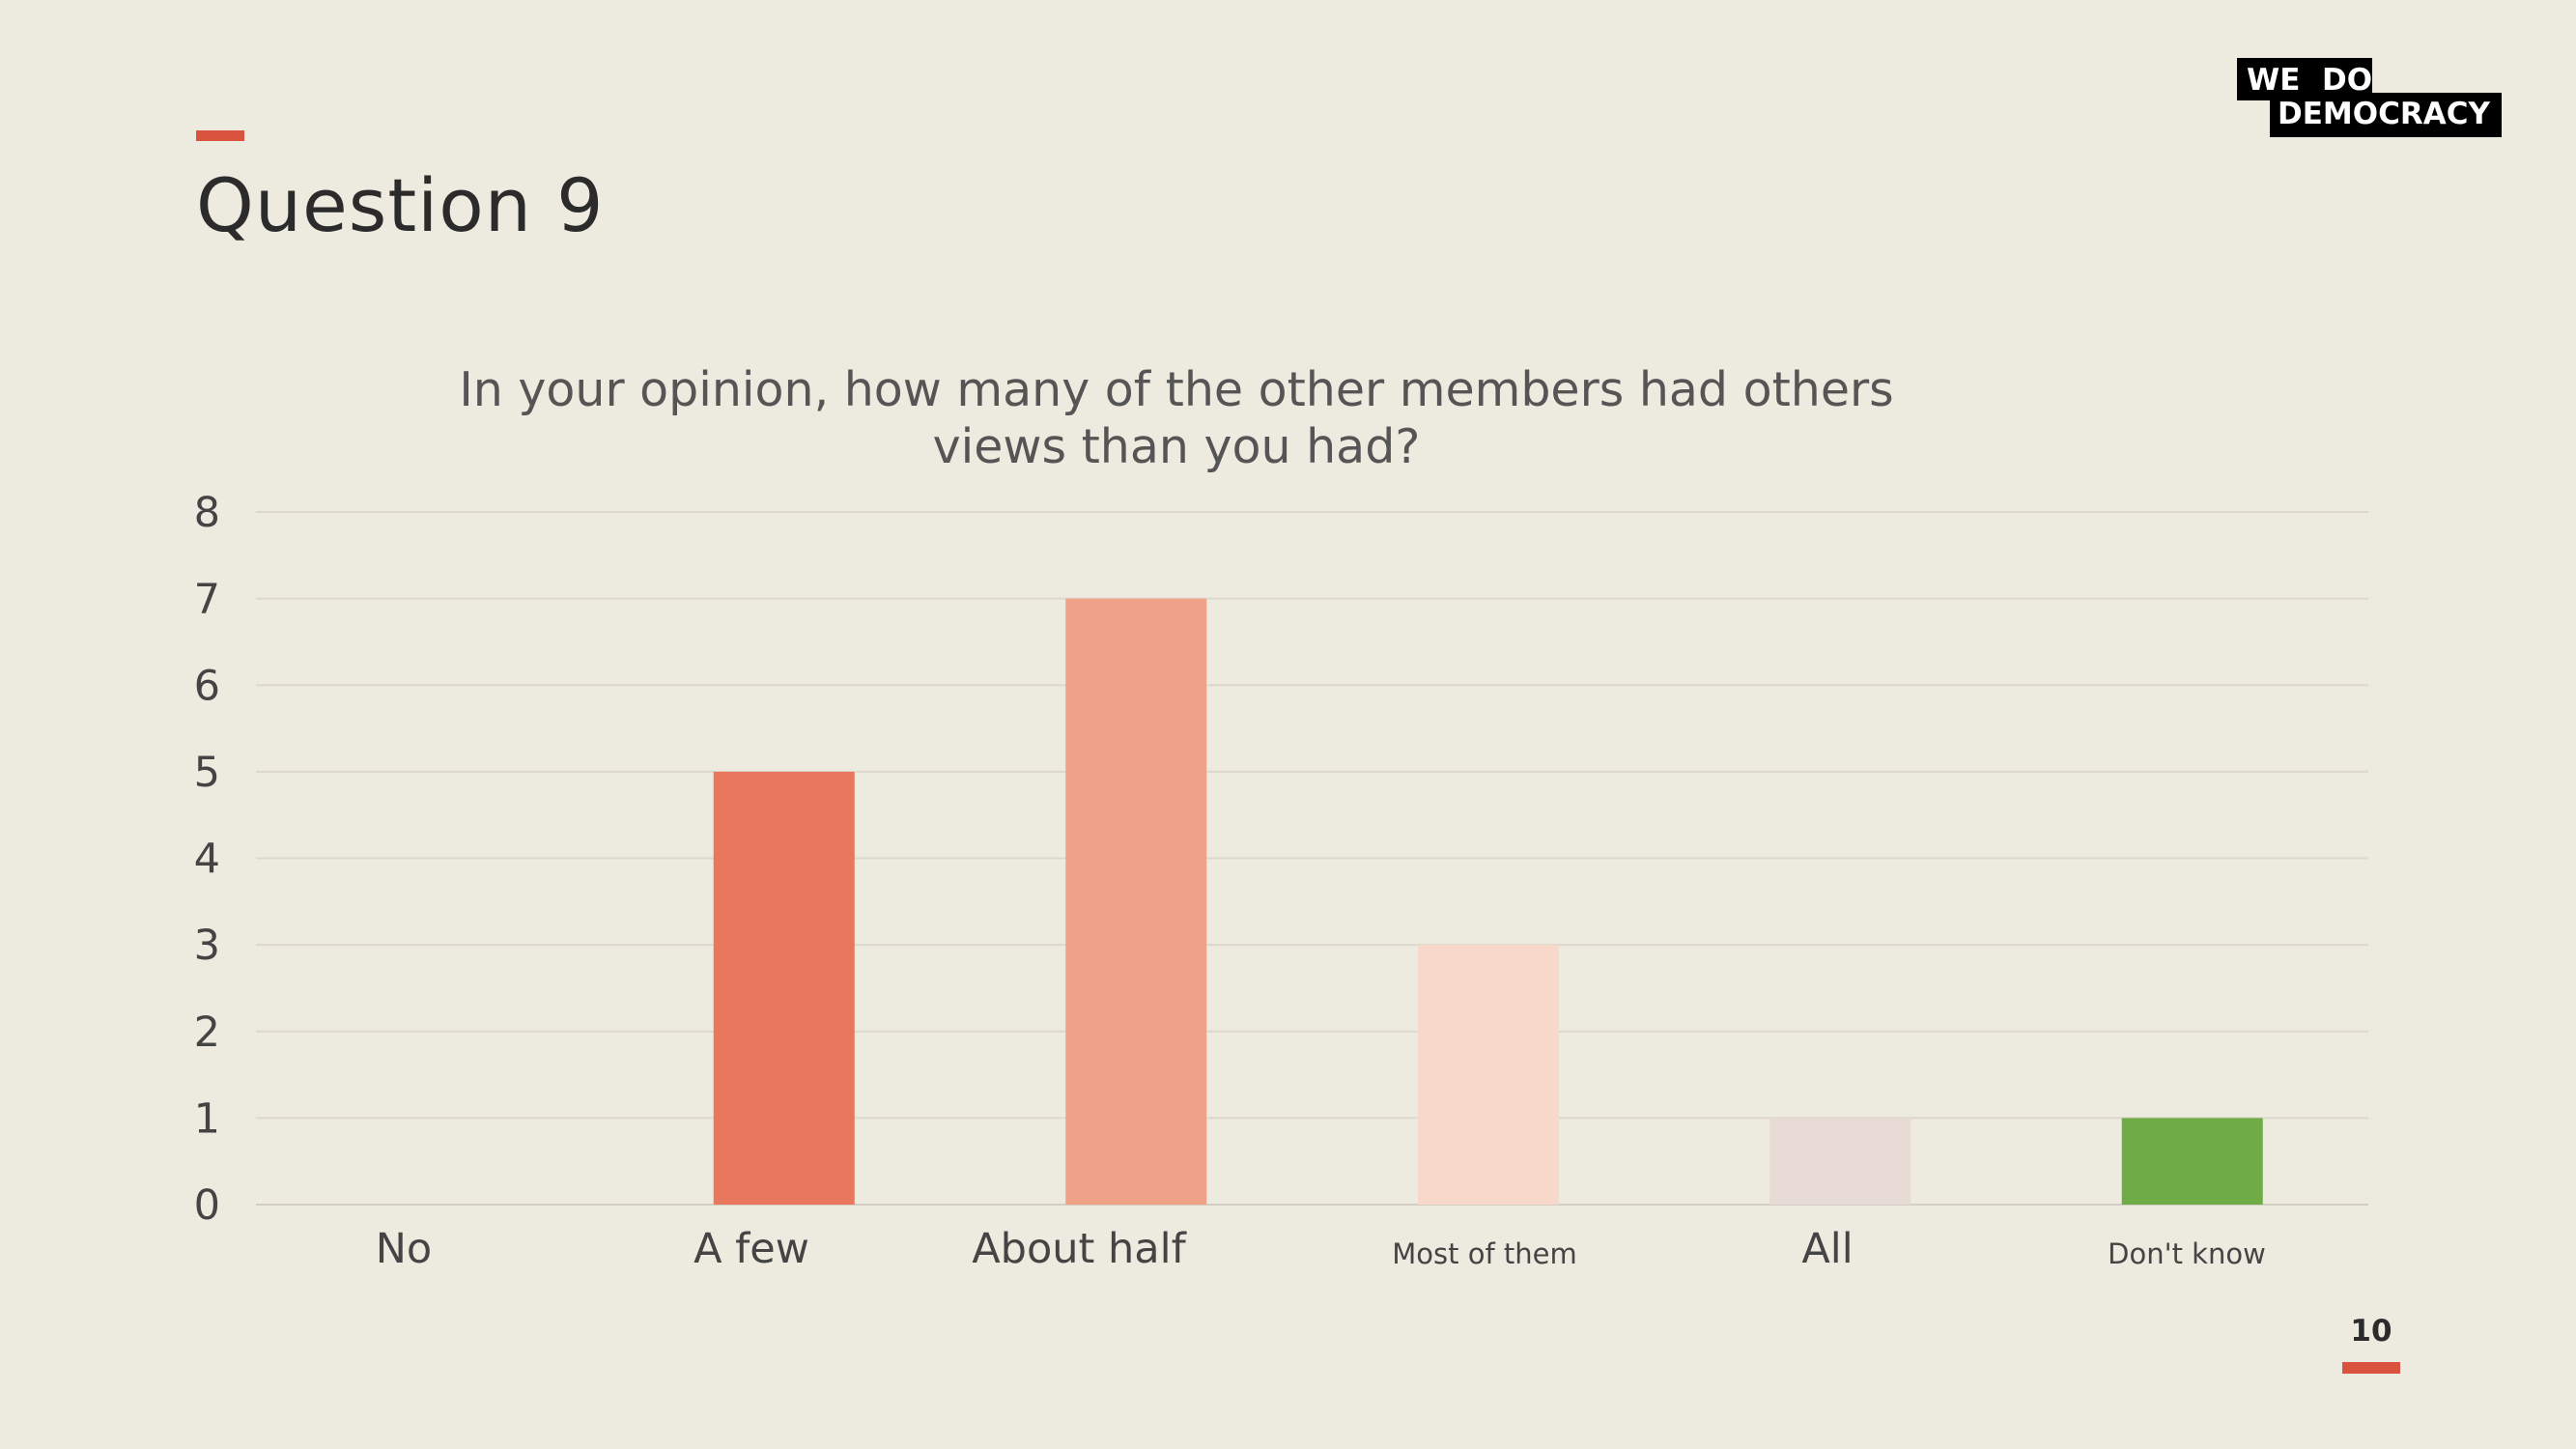 The image size is (2576, 1449). Describe the element at coordinates (2187, 1253) in the screenshot. I see `x-tick-label: Don't know` at that location.